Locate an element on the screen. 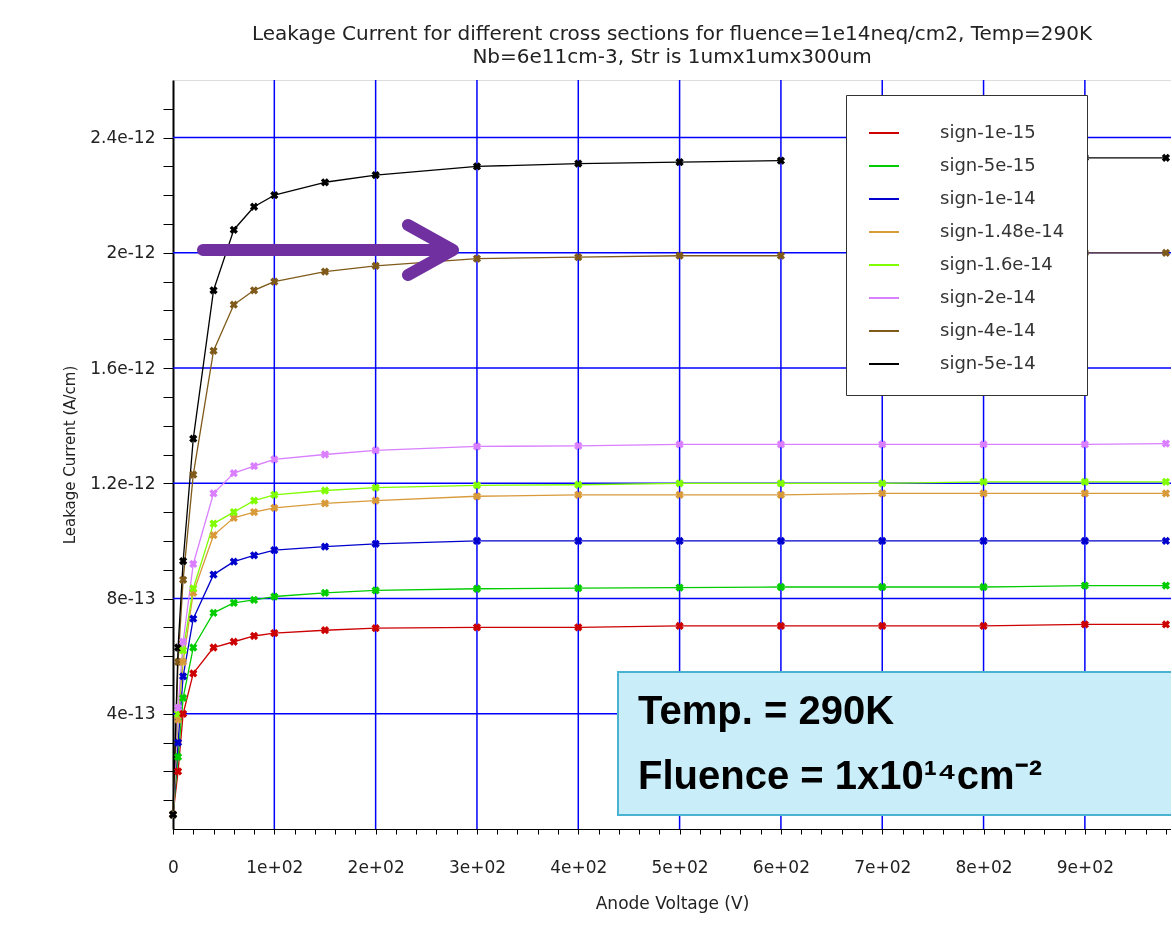 This screenshot has height=930, width=1172. y-tick-label: 8e-13 is located at coordinates (131, 598).